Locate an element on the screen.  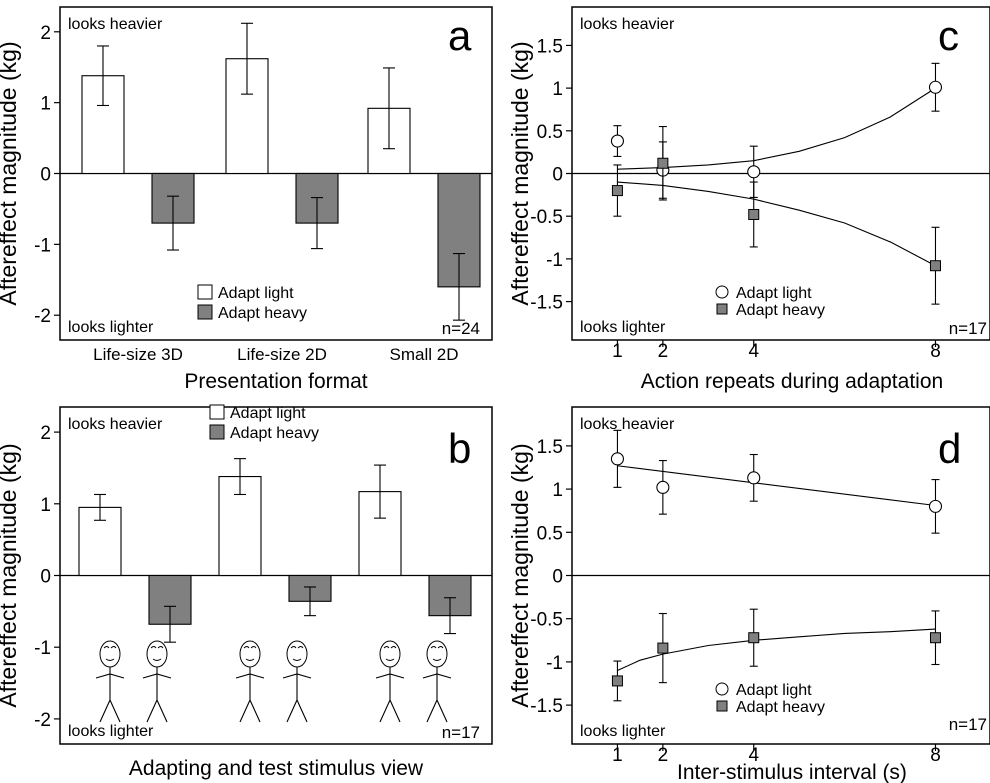
sample-size: n=24 is located at coordinates (461, 328).